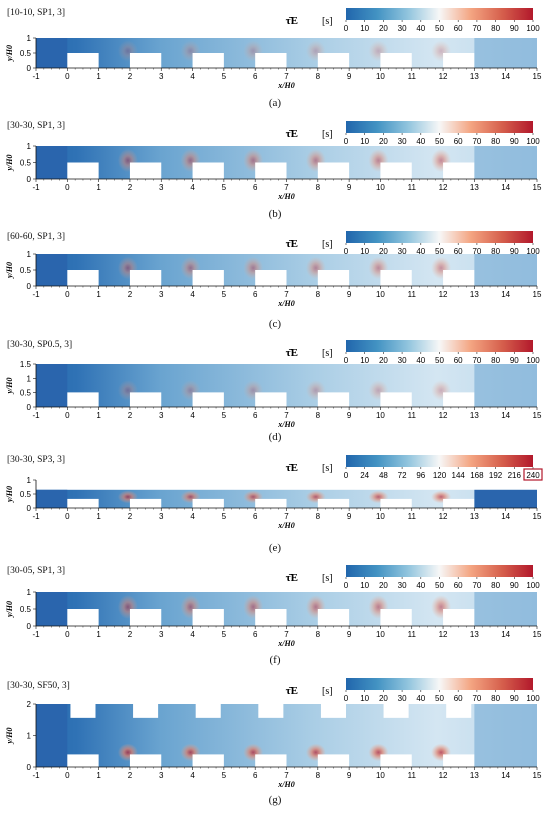 The height and width of the screenshot is (813, 550). I want to click on panel-letter: (a), so click(275, 103).